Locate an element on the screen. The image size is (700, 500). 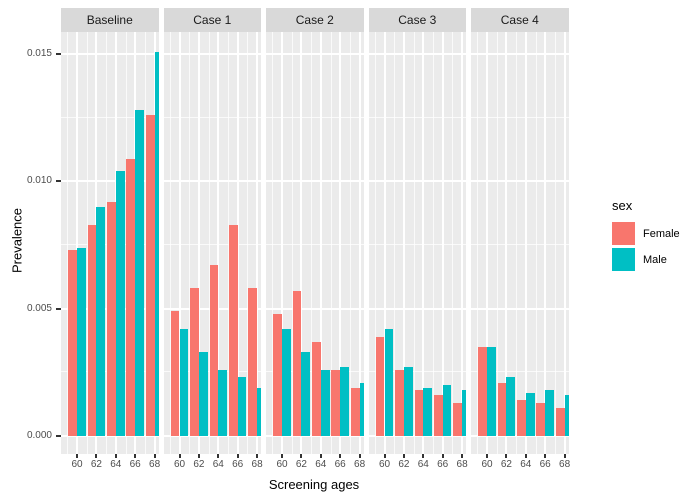
facet-strip-baseline: Baseline is located at coordinates (110, 20).